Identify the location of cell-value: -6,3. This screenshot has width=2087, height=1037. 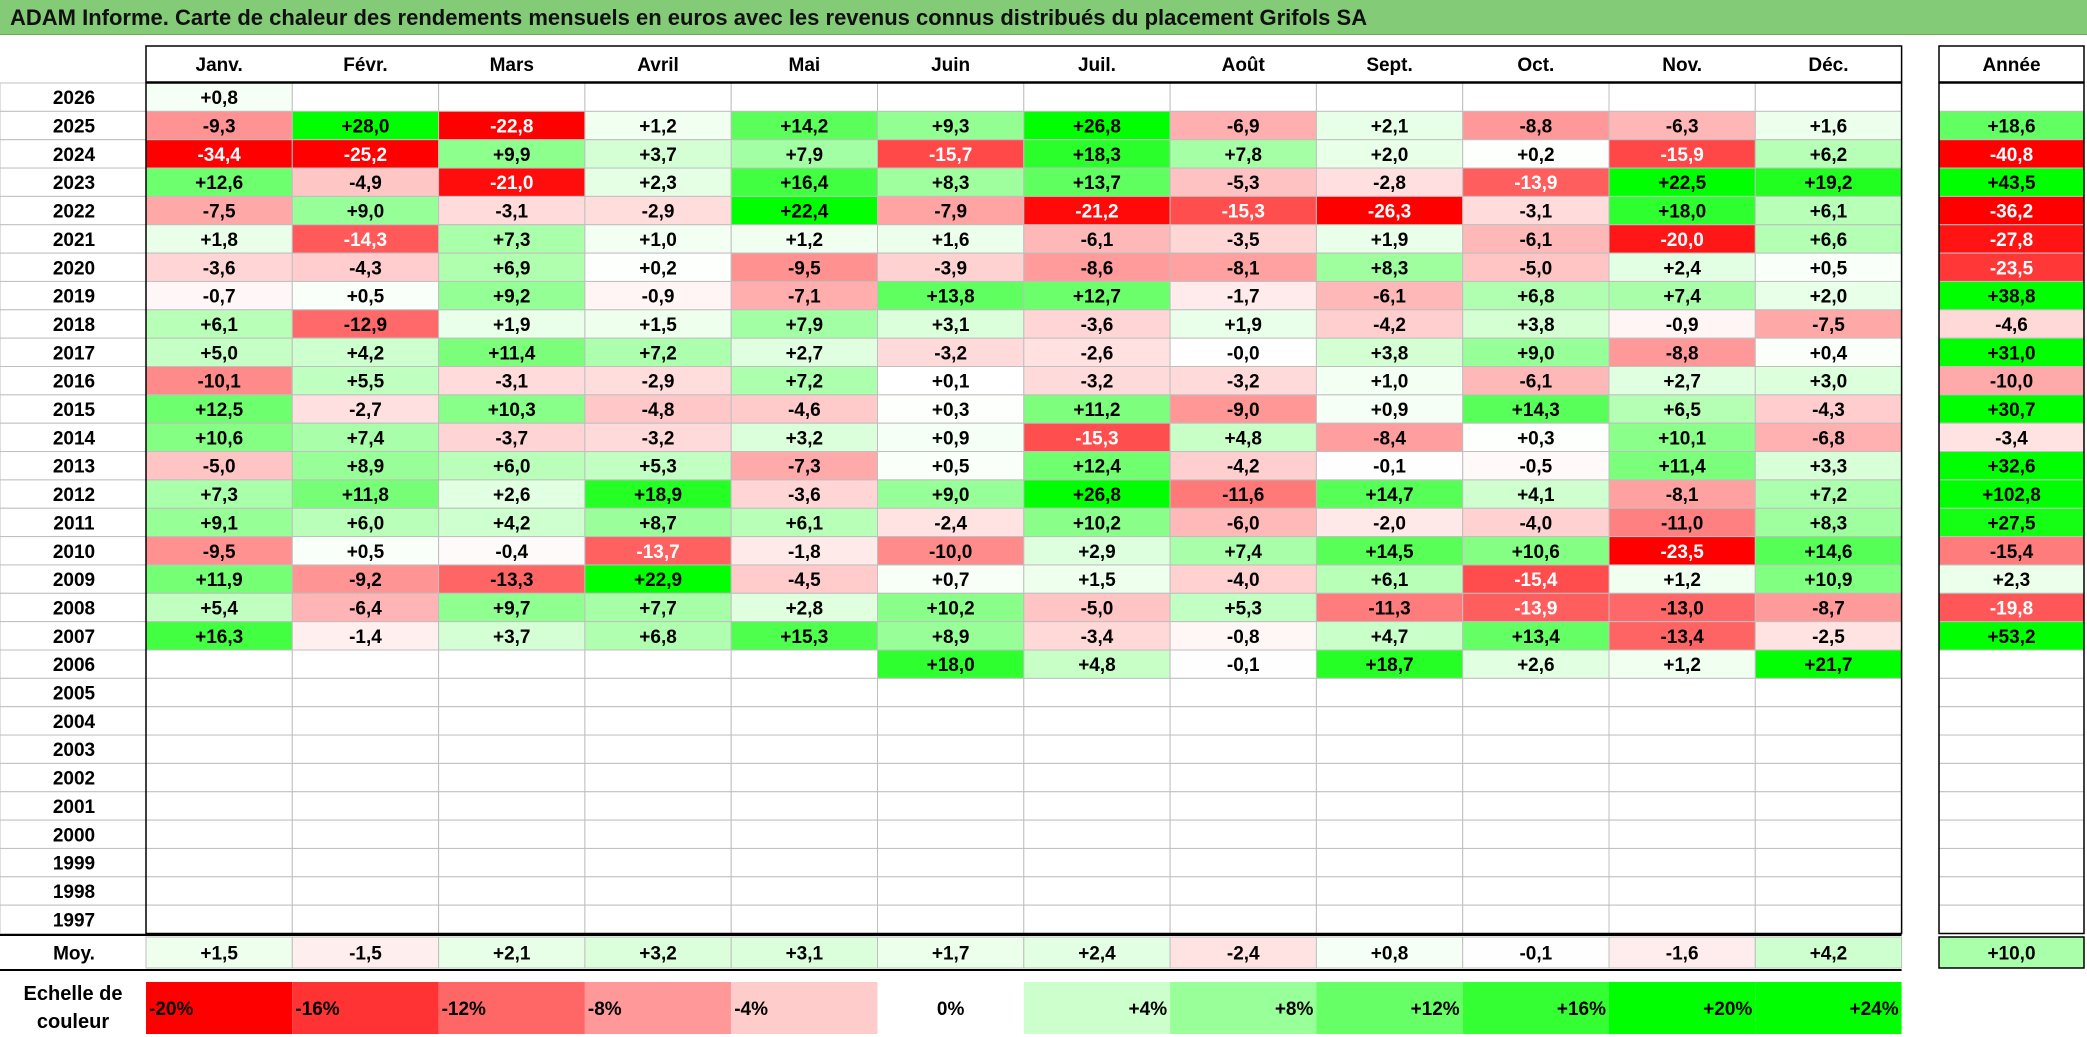
(1682, 127).